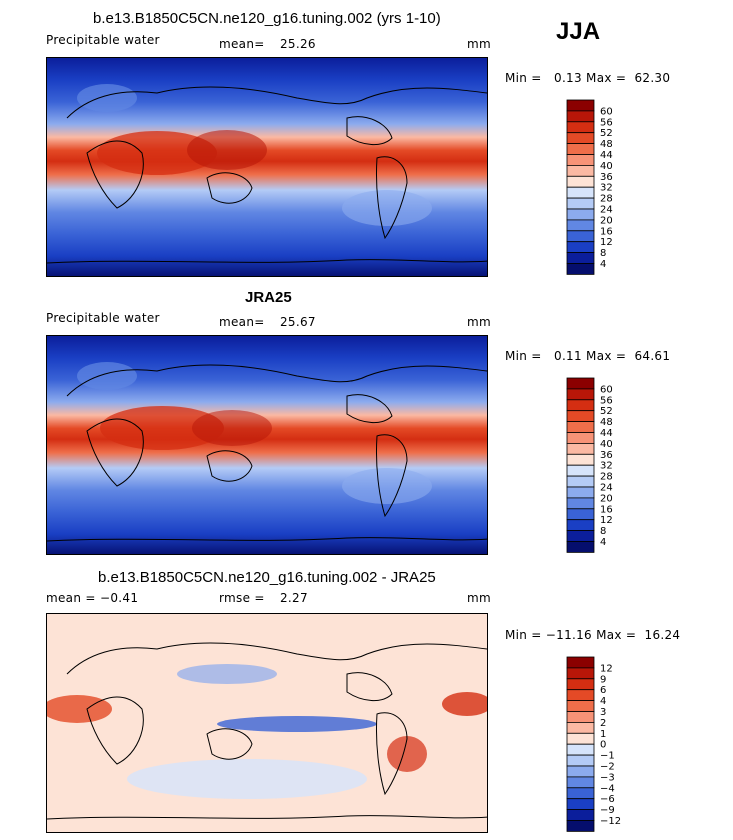 This screenshot has width=733, height=840. Describe the element at coordinates (79, 709) in the screenshot. I see `panel3-positive-anomaly-west` at that location.